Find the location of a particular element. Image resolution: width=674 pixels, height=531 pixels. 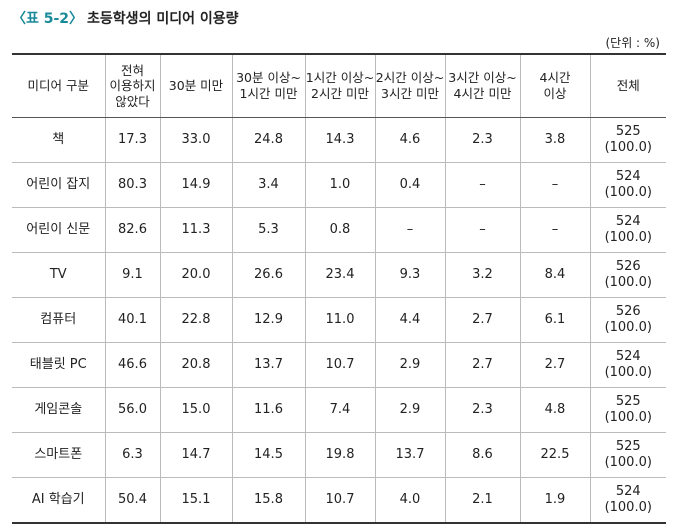

table-row: 어린이 잡지 80.3 14.9 3.4 1.0 0.4– –524 (100.0) is located at coordinates (339, 185).